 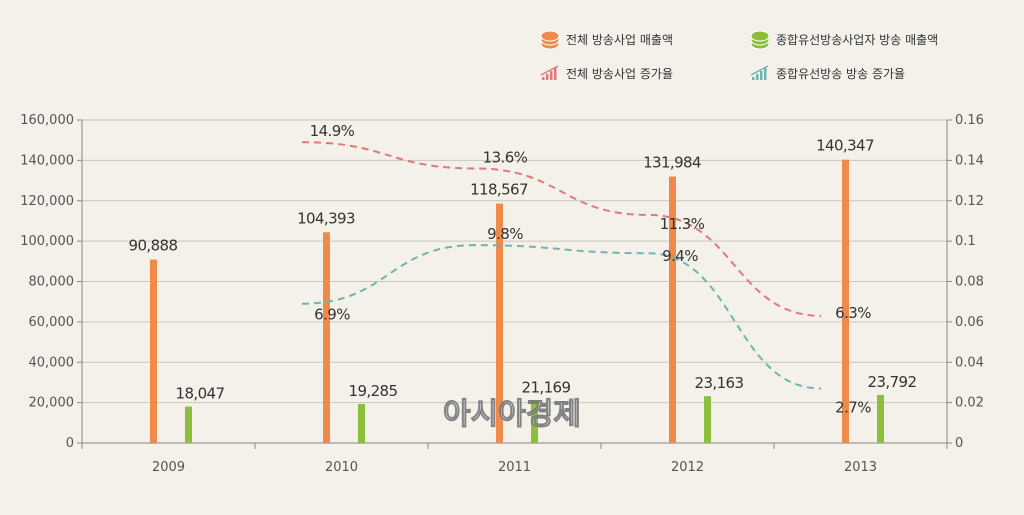 What do you see at coordinates (373, 391) in the screenshot?
I see `bar-value-label: 19,285` at bounding box center [373, 391].